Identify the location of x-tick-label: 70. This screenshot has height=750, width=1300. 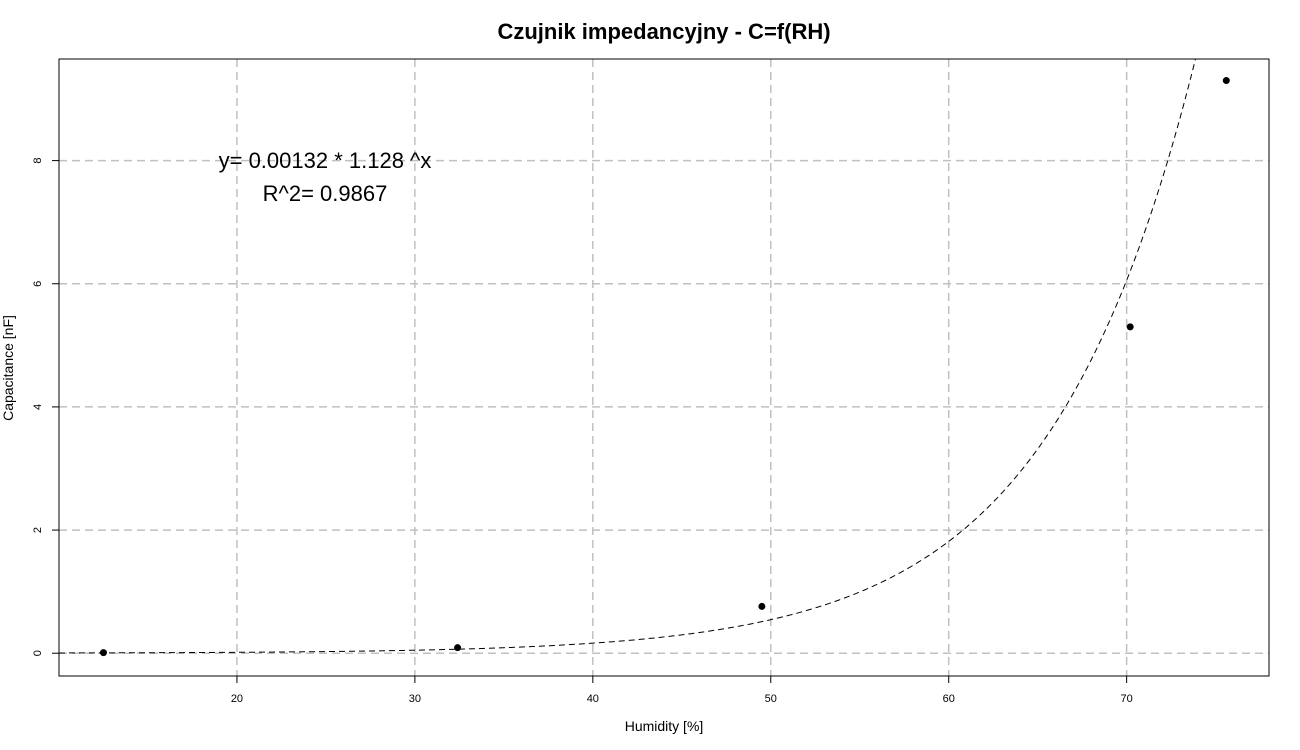
(1127, 699).